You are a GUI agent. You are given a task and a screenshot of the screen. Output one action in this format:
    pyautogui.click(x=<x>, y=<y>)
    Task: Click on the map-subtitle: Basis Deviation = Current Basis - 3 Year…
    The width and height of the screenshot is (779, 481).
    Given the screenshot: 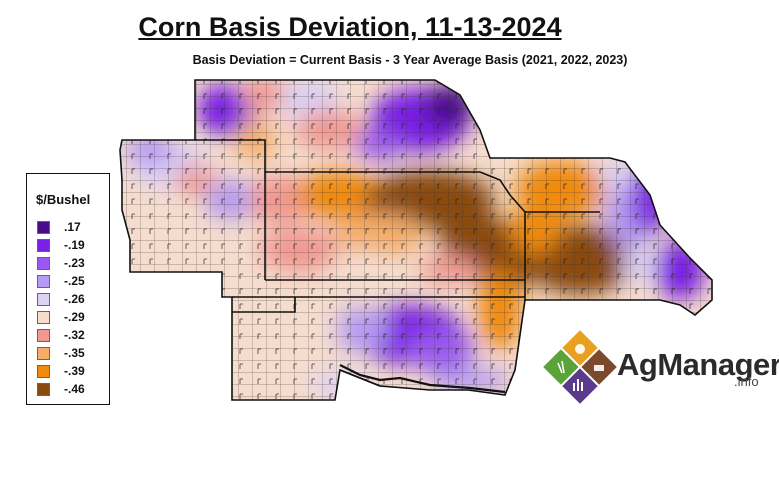 What is the action you would take?
    pyautogui.click(x=410, y=60)
    